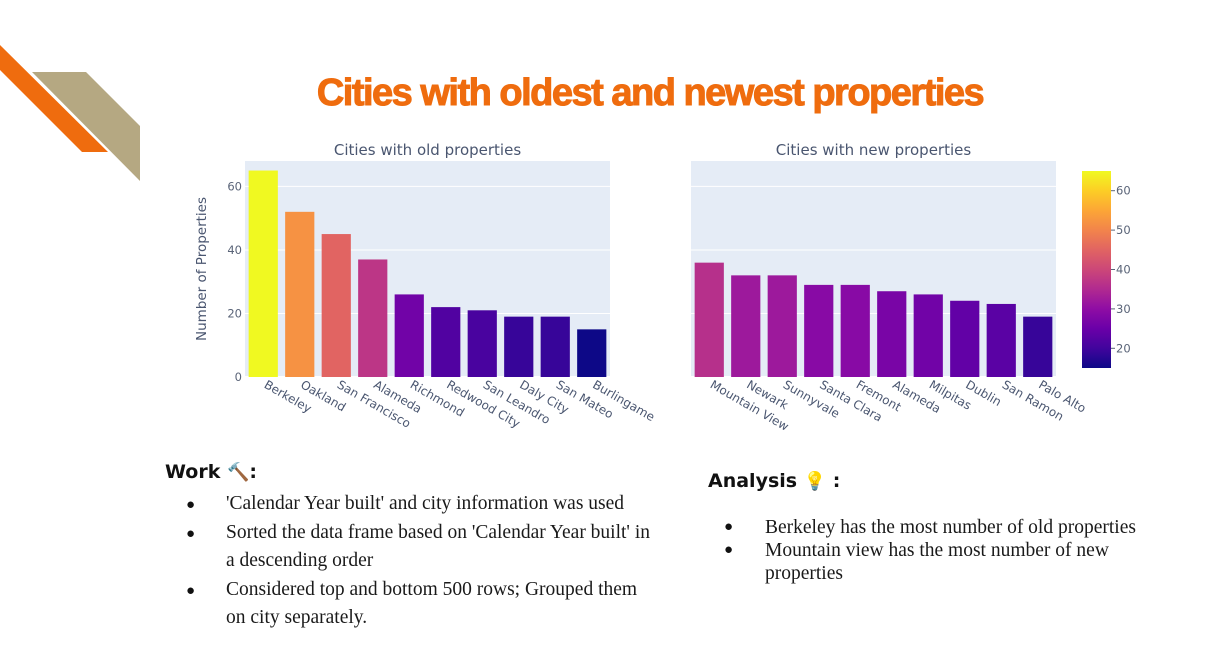  I want to click on colorbar-tick-label: 30, so click(1123, 309).